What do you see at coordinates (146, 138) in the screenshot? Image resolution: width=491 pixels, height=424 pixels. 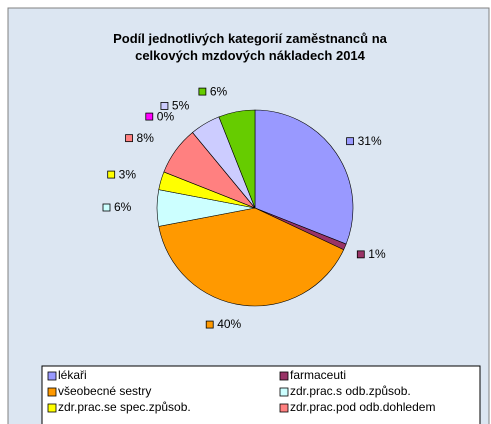 I see `data-label: 8%` at bounding box center [146, 138].